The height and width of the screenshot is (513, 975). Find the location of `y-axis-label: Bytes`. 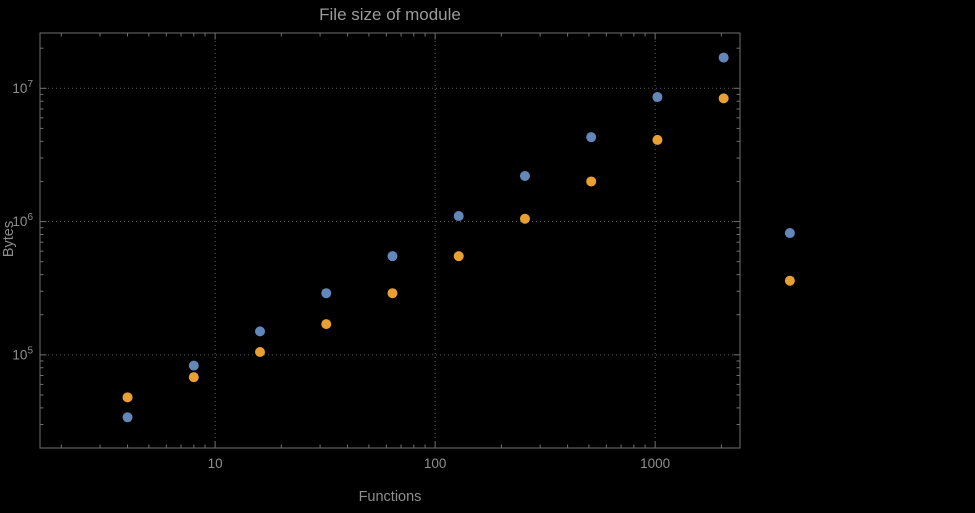

y-axis-label: Bytes is located at coordinates (9, 239).